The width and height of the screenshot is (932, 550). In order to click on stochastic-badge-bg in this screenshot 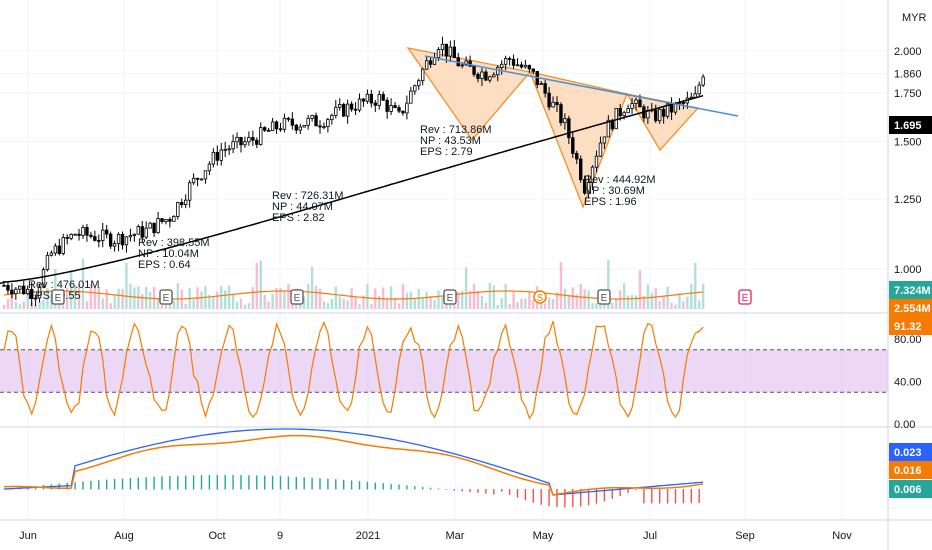, I will do `click(910, 326)`.